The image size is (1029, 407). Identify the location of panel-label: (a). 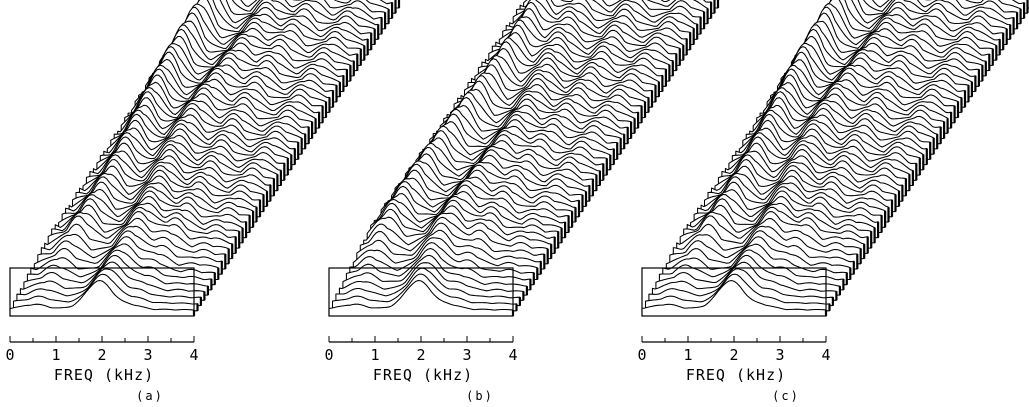
(150, 396).